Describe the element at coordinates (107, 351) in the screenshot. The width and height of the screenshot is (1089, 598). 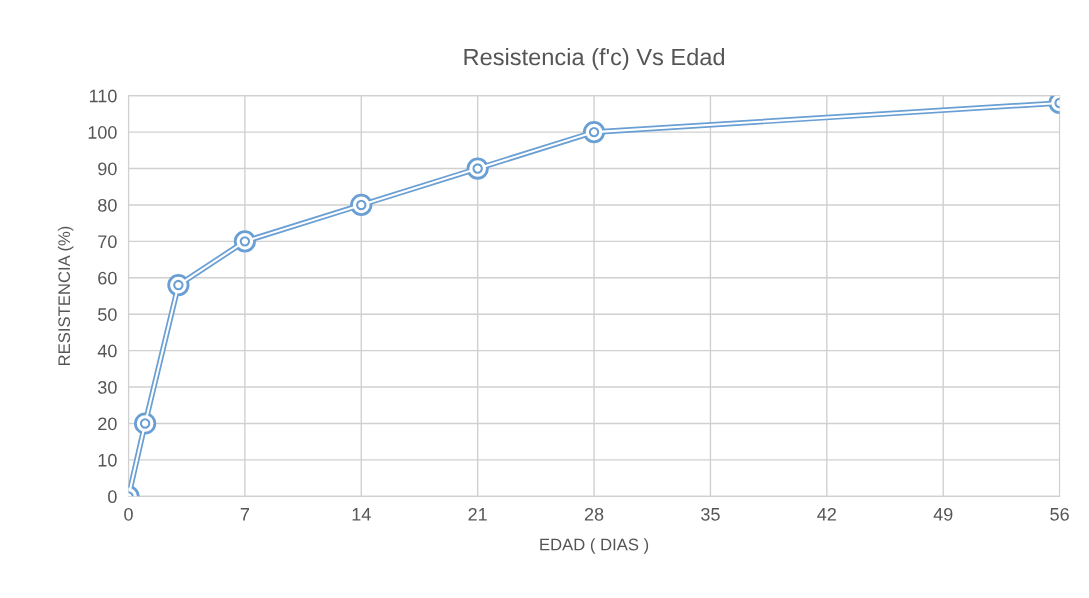
I see `y-tick-label: 40` at that location.